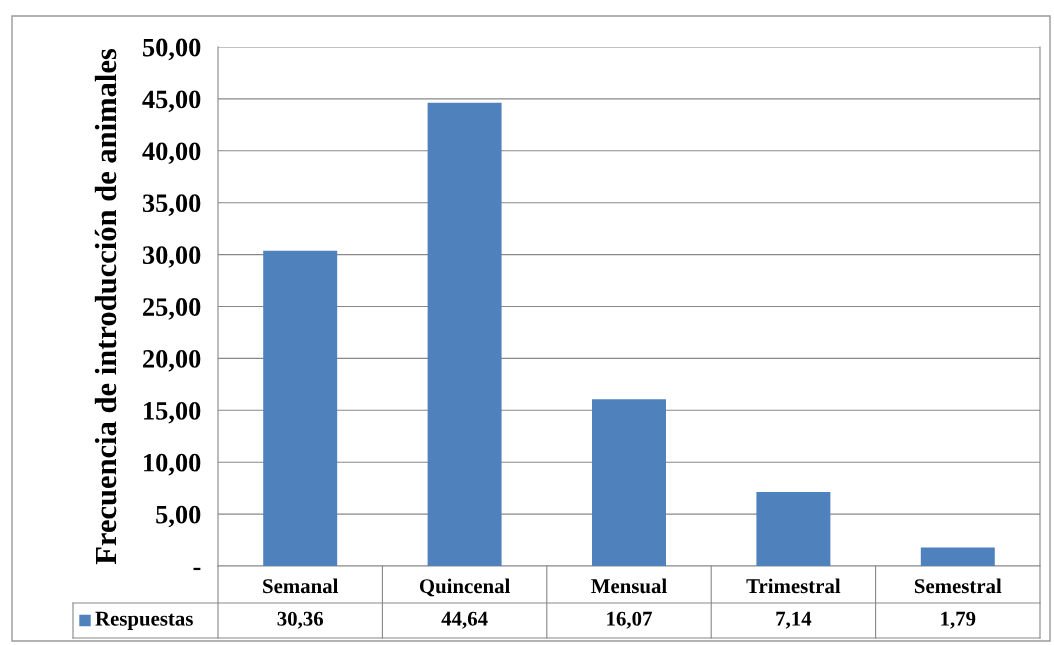 The height and width of the screenshot is (645, 1054). Describe the element at coordinates (171, 153) in the screenshot. I see `y-tick-label: 40,00` at that location.